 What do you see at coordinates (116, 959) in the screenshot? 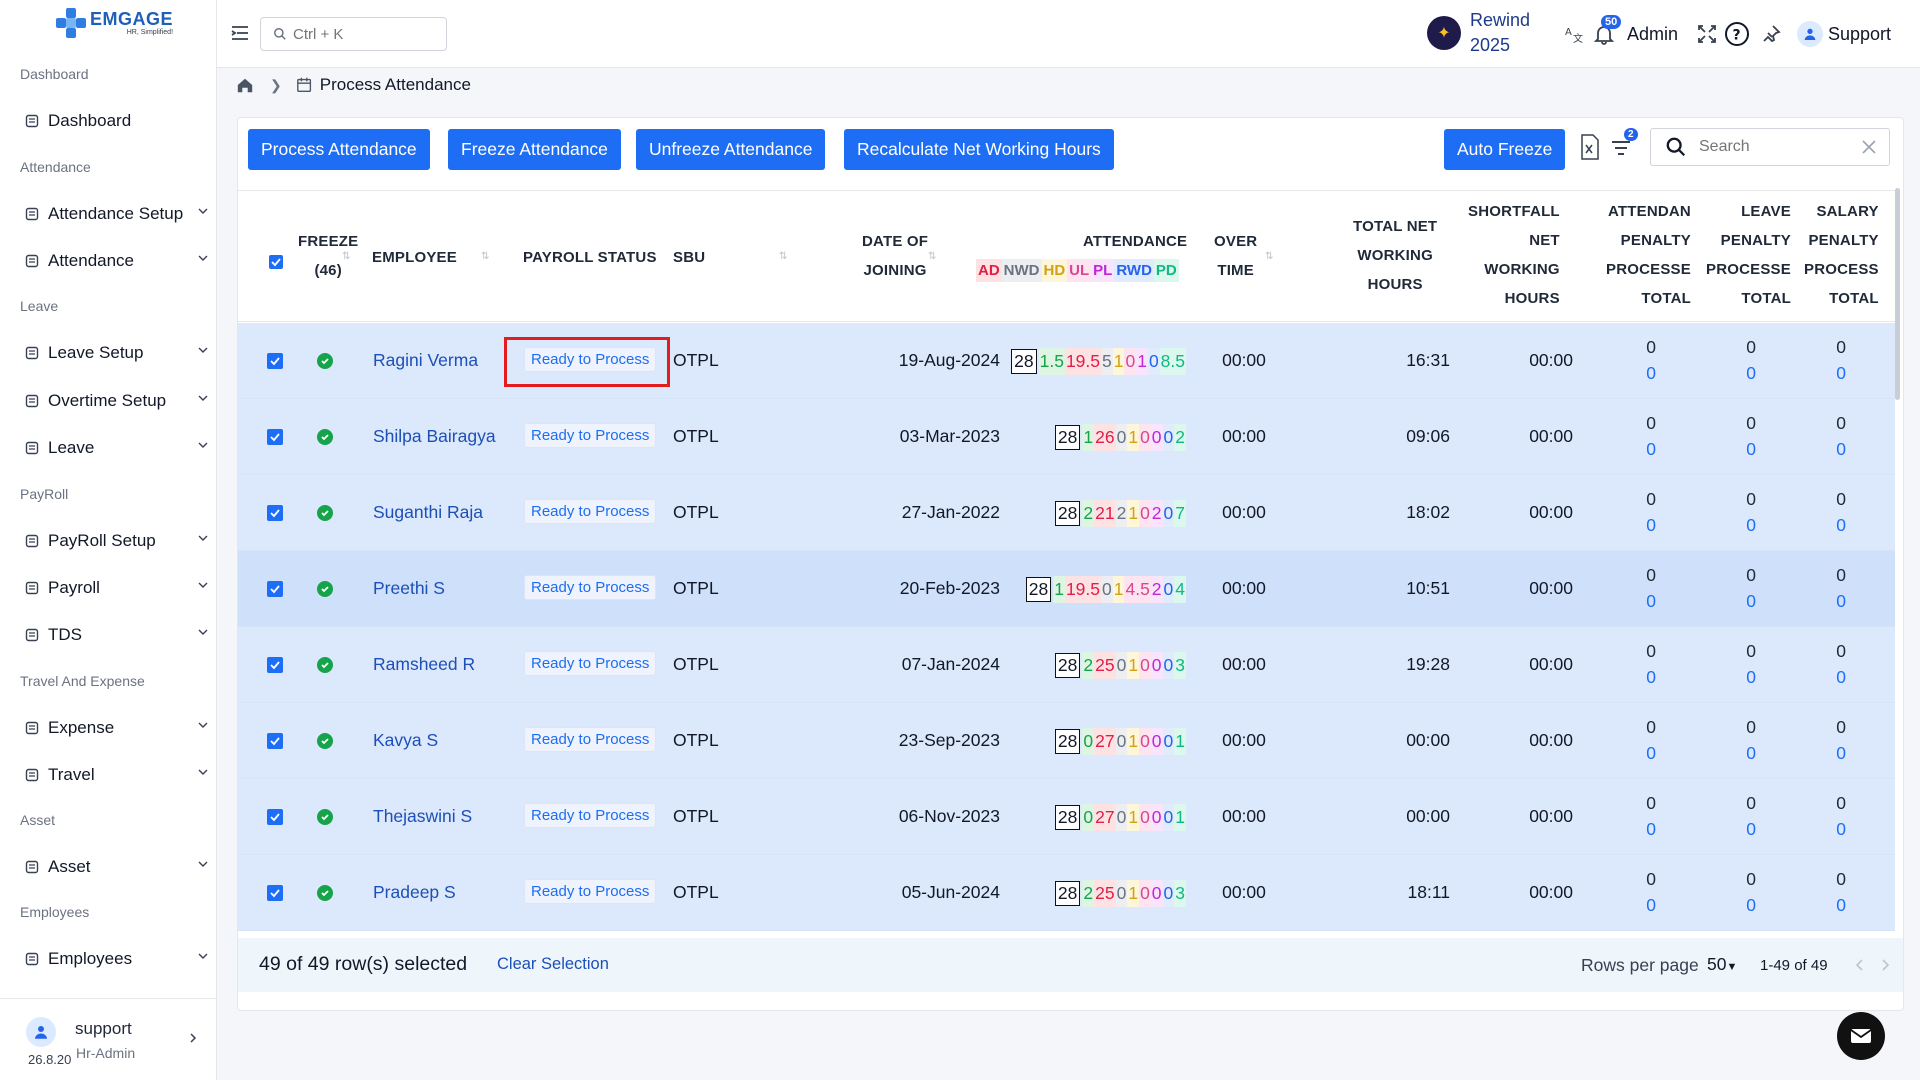
I see `sidebar-item-employees: Employees` at bounding box center [116, 959].